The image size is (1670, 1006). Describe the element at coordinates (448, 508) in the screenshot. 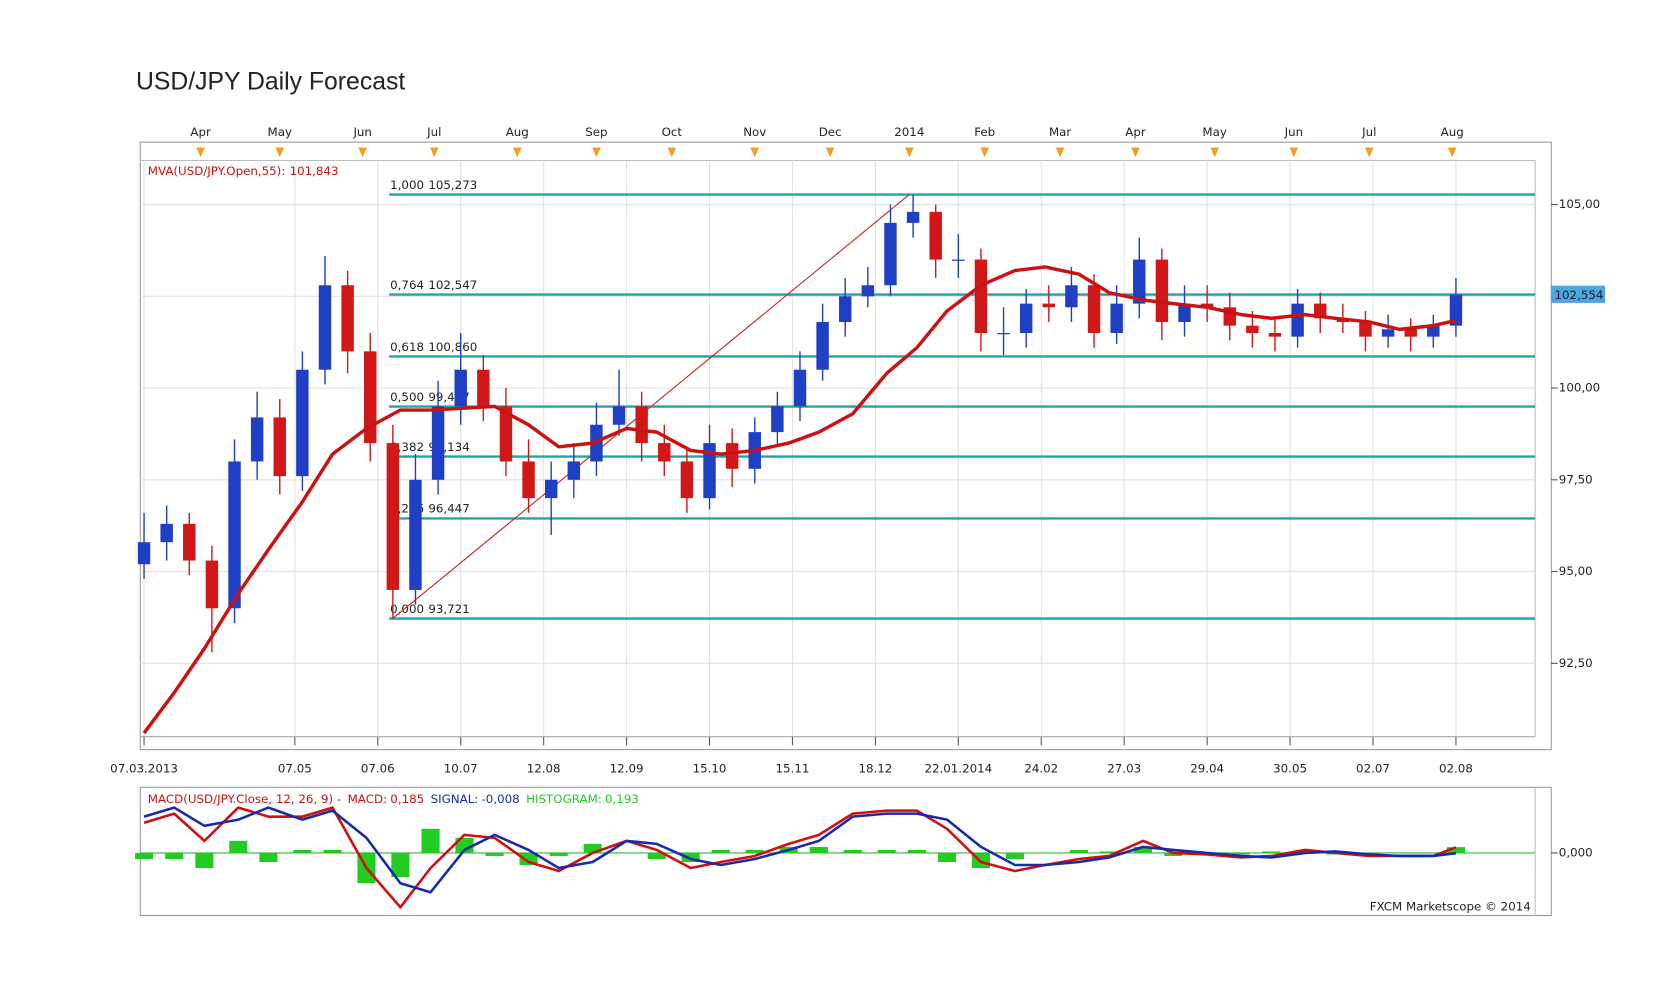

I see `fib-value: 96,447` at that location.